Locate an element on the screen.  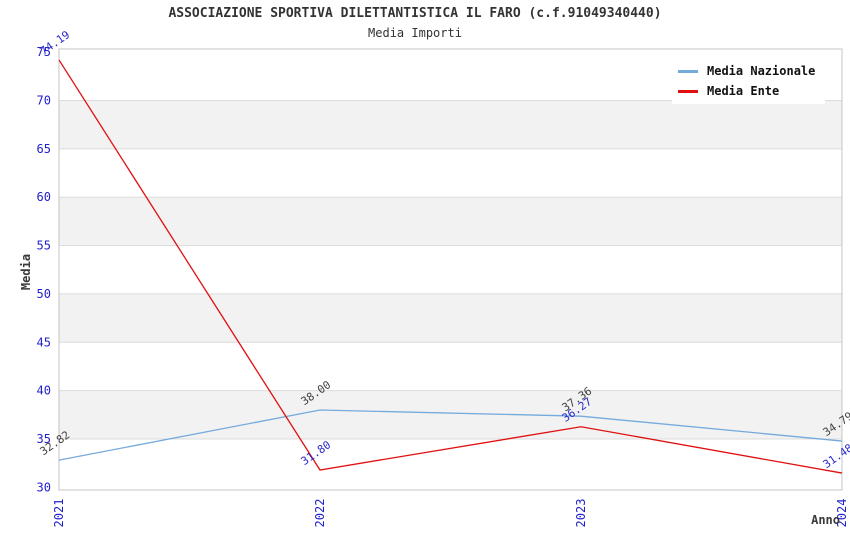
legend-item-media-nazionale: Media Nazionale is located at coordinates (746, 71).